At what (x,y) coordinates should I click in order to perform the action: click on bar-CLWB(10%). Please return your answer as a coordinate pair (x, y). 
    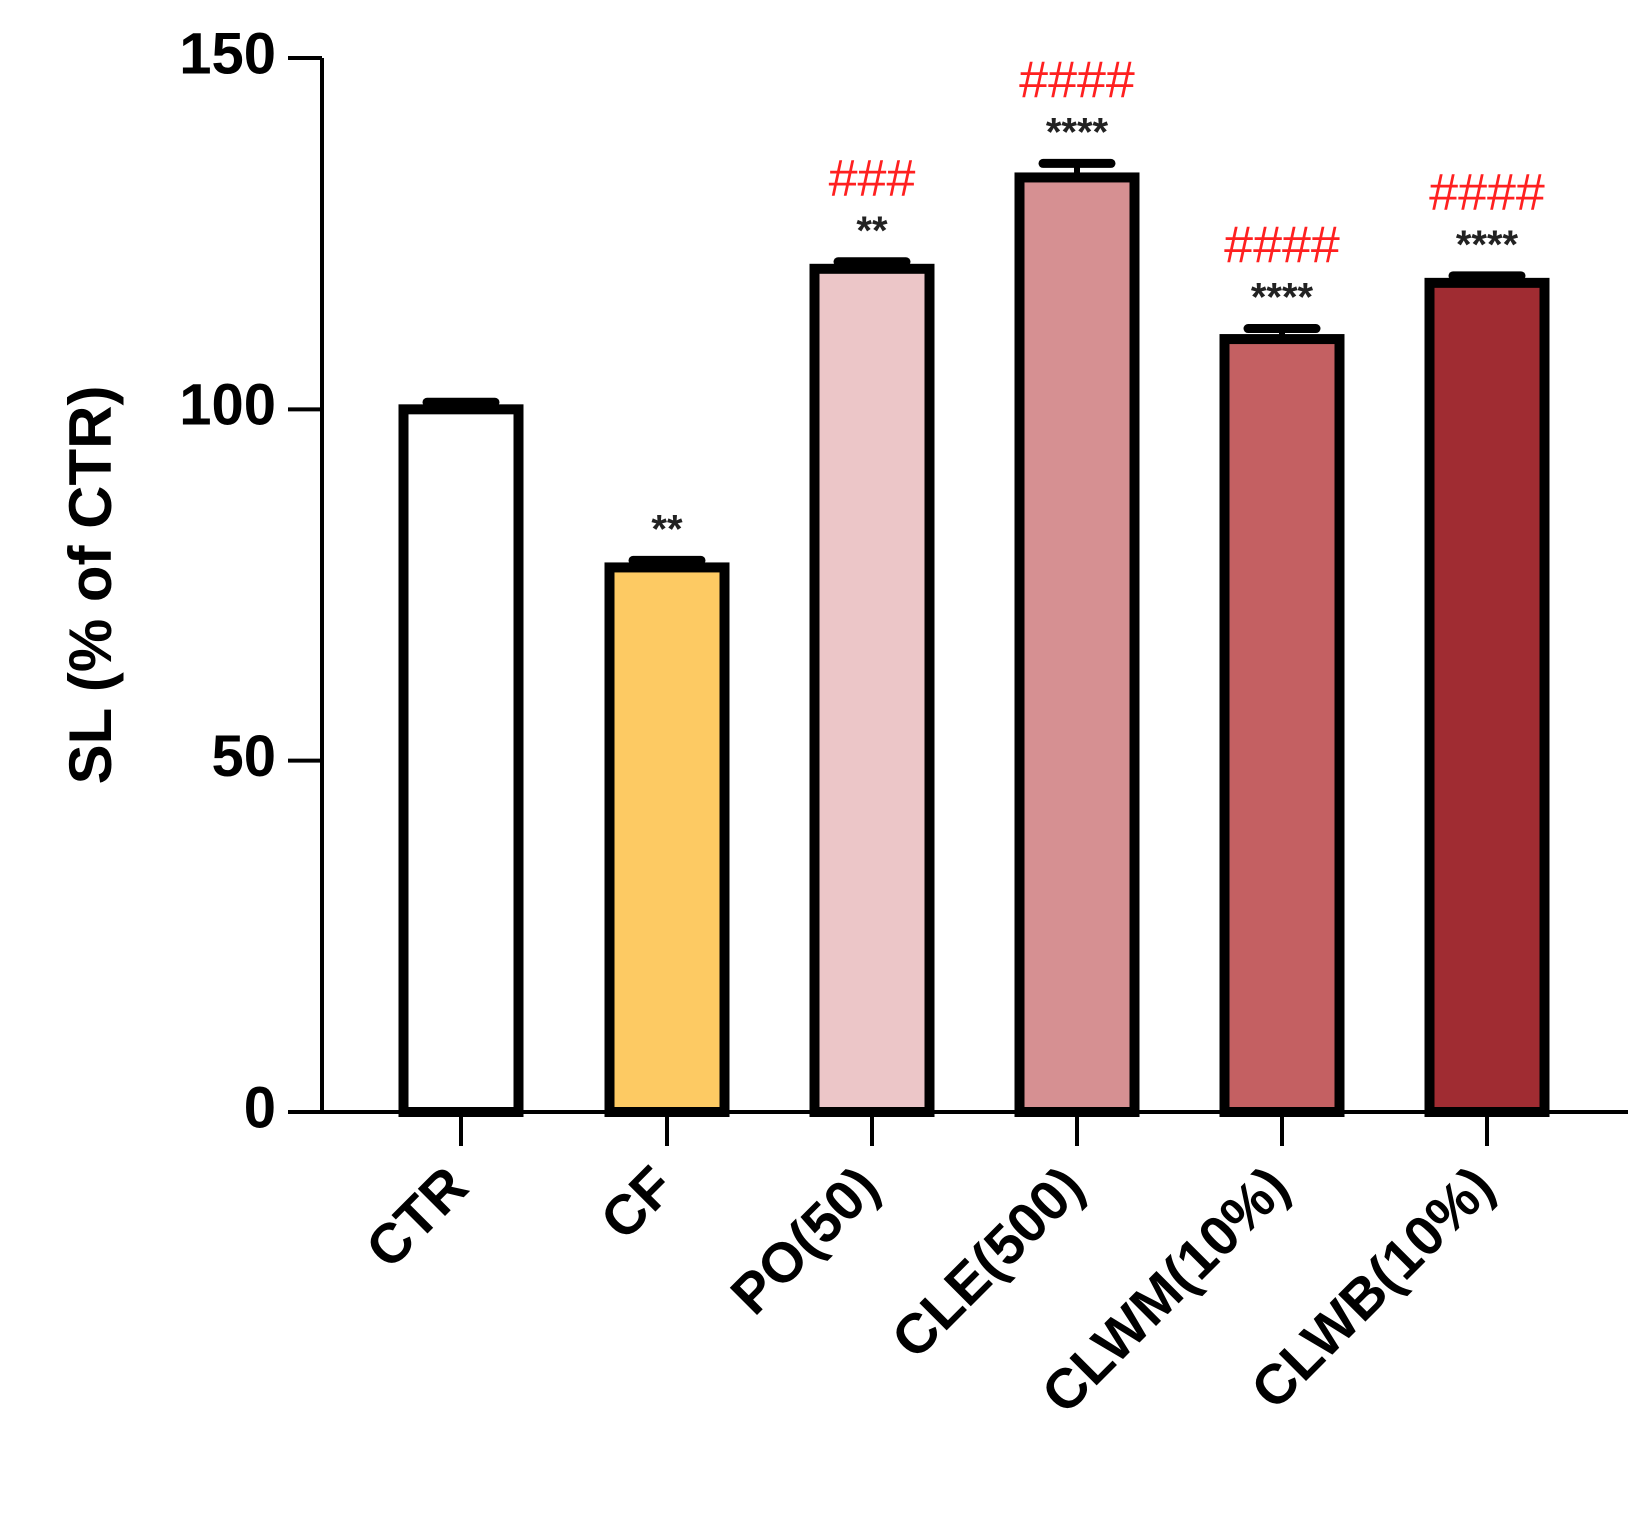
    Looking at the image, I should click on (1487, 697).